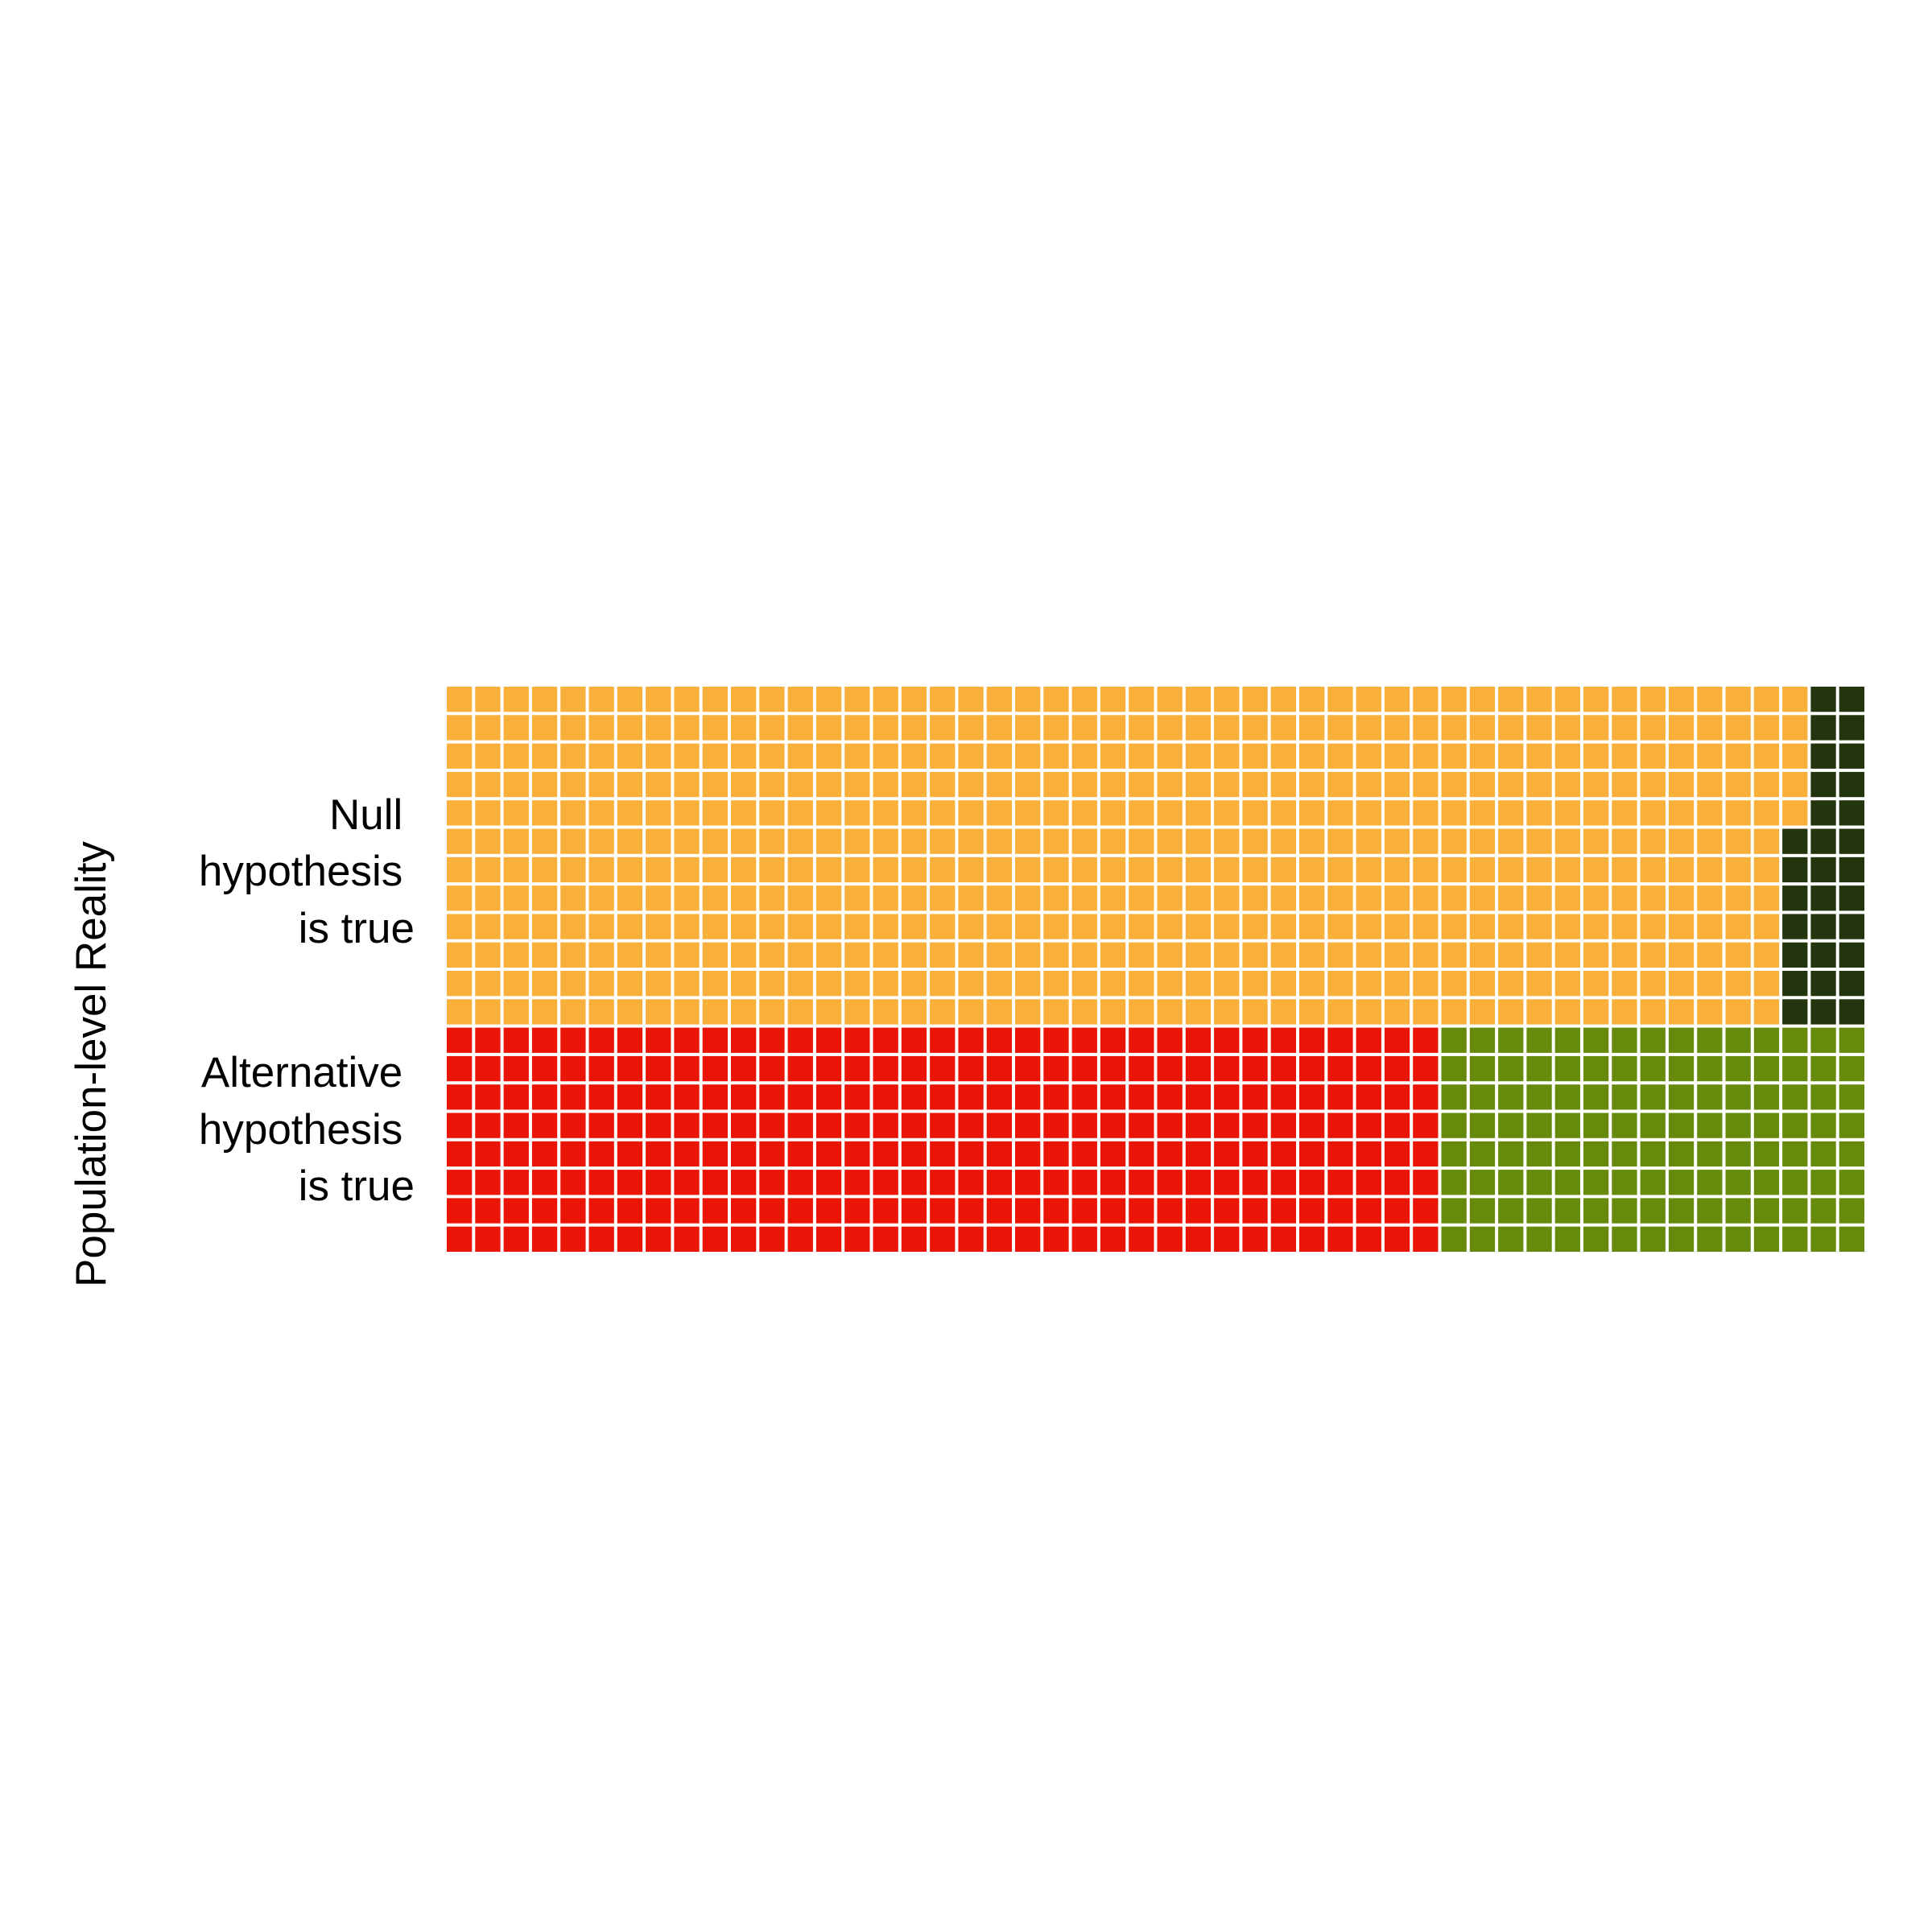 This screenshot has height=1932, width=1932. Describe the element at coordinates (307, 871) in the screenshot. I see `null-row-label: Null hypothesis is true` at that location.